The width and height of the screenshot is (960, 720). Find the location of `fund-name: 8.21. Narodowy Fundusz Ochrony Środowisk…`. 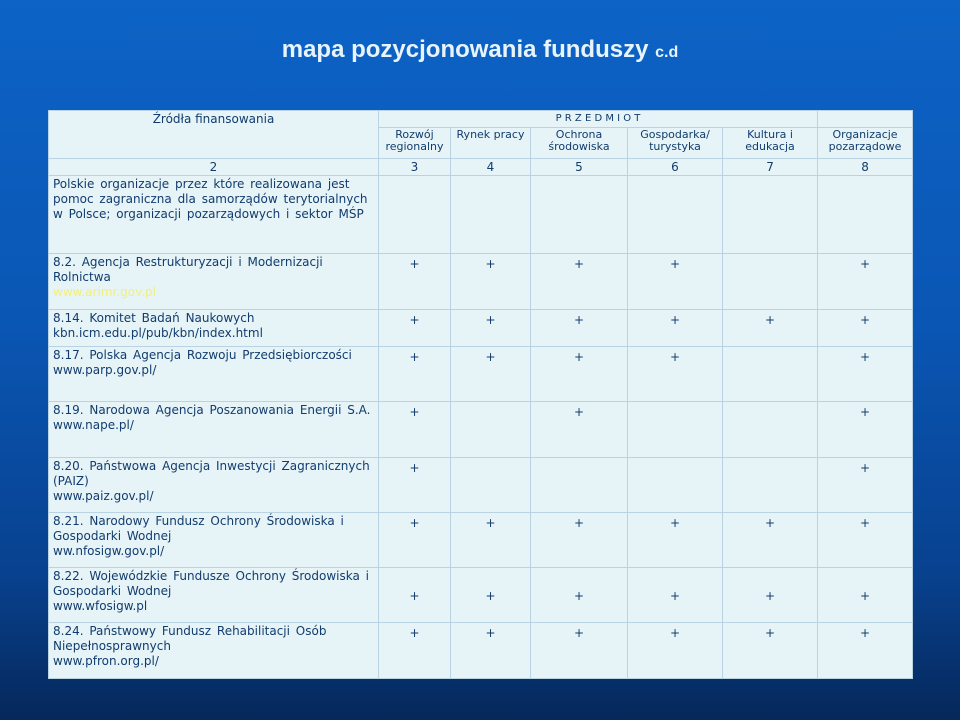

fund-name: 8.21. Narodowy Fundusz Ochrony Środowisk… is located at coordinates (198, 528).